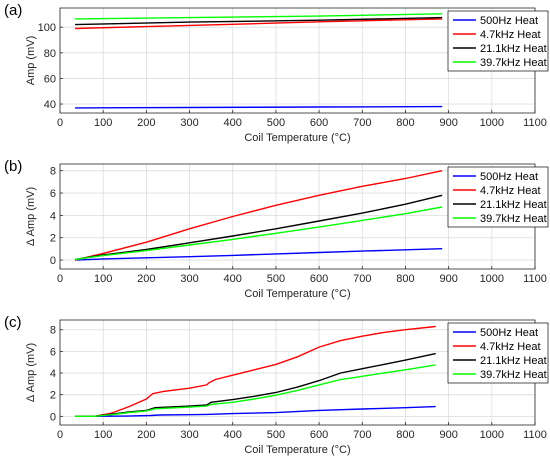  Describe the element at coordinates (13, 166) in the screenshot. I see `panel-label-b: (b)` at that location.